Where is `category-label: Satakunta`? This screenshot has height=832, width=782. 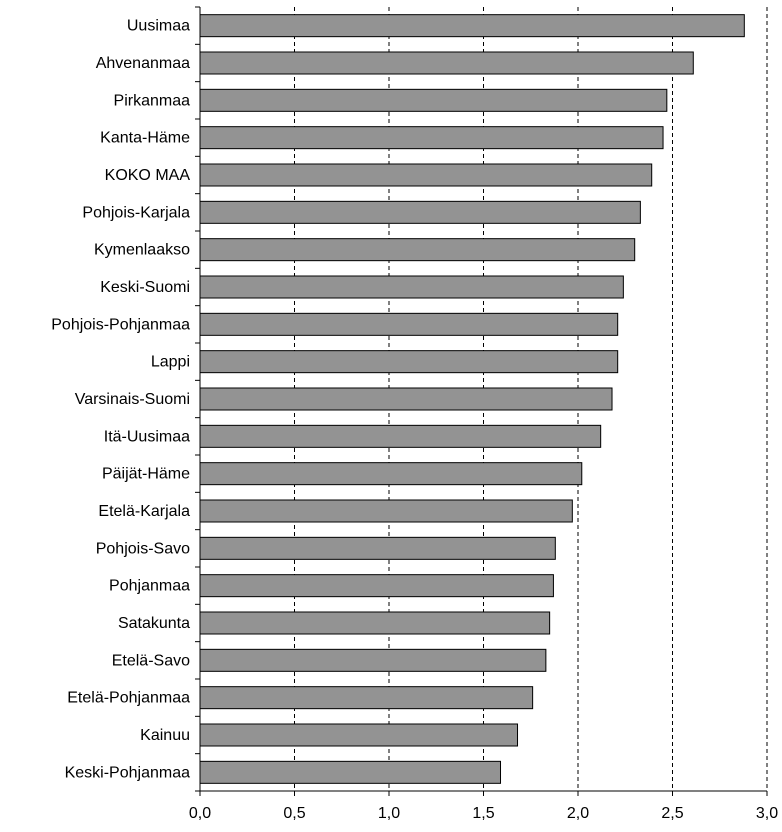 category-label: Satakunta is located at coordinates (154, 623).